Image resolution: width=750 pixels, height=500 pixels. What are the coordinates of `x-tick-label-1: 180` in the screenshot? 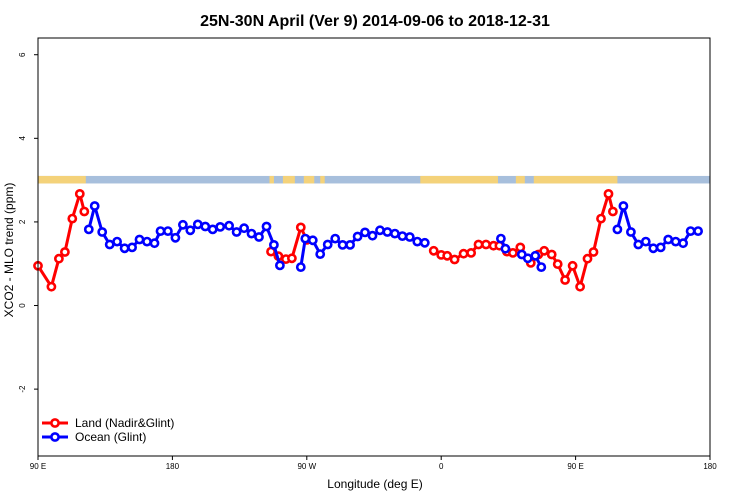 It's located at (173, 466).